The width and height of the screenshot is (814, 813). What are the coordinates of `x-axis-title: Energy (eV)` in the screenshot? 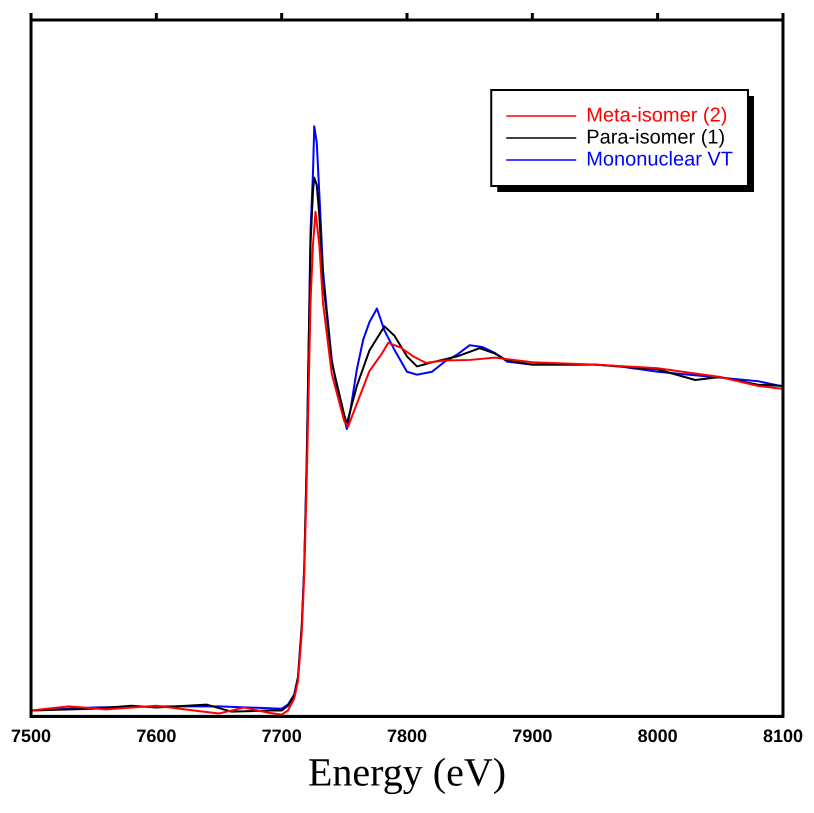 It's located at (407, 772).